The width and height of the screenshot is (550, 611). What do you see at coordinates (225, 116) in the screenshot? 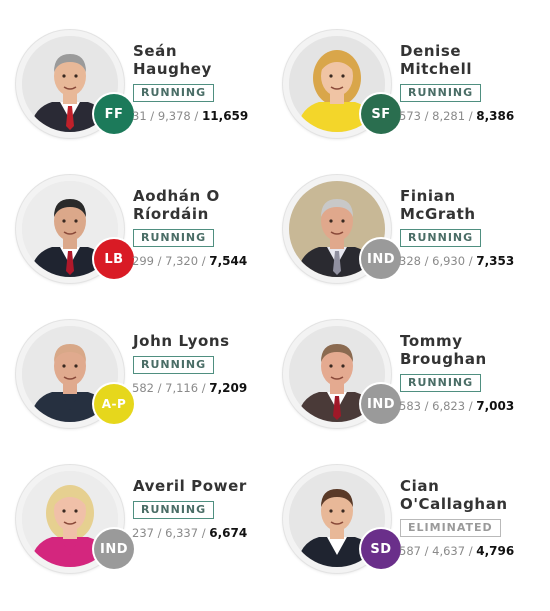
I see `current-total: 11,659` at bounding box center [225, 116].